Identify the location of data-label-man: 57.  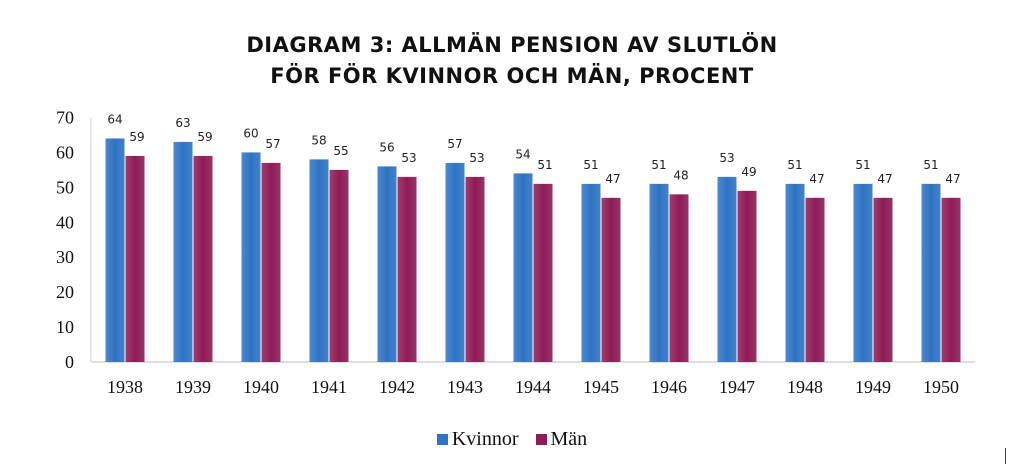
(272, 144).